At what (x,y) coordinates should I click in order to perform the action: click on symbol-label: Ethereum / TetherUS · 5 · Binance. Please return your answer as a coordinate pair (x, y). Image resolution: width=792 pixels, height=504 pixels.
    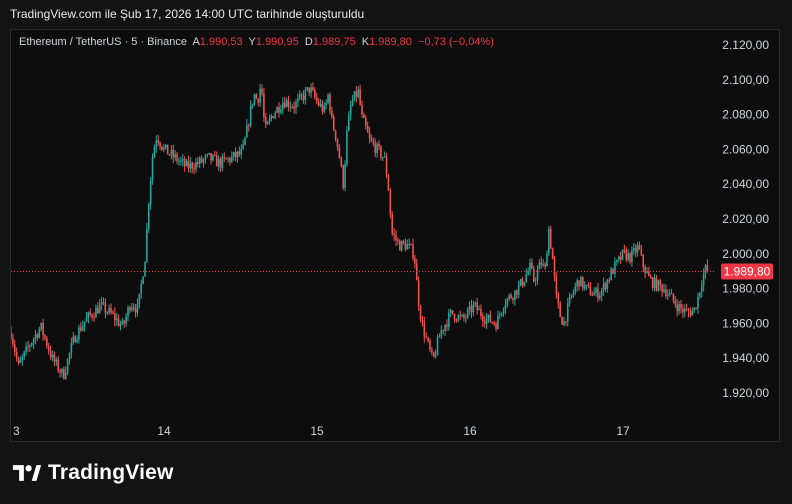
    Looking at the image, I should click on (103, 42).